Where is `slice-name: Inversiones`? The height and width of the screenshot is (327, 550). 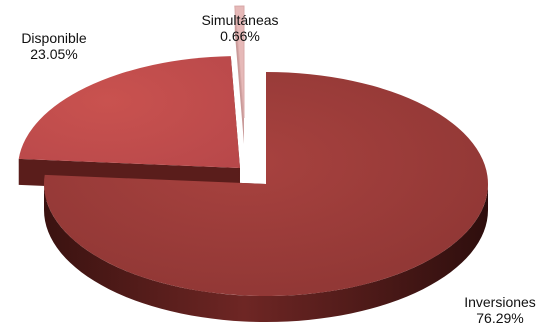 slice-name: Inversiones is located at coordinates (500, 302).